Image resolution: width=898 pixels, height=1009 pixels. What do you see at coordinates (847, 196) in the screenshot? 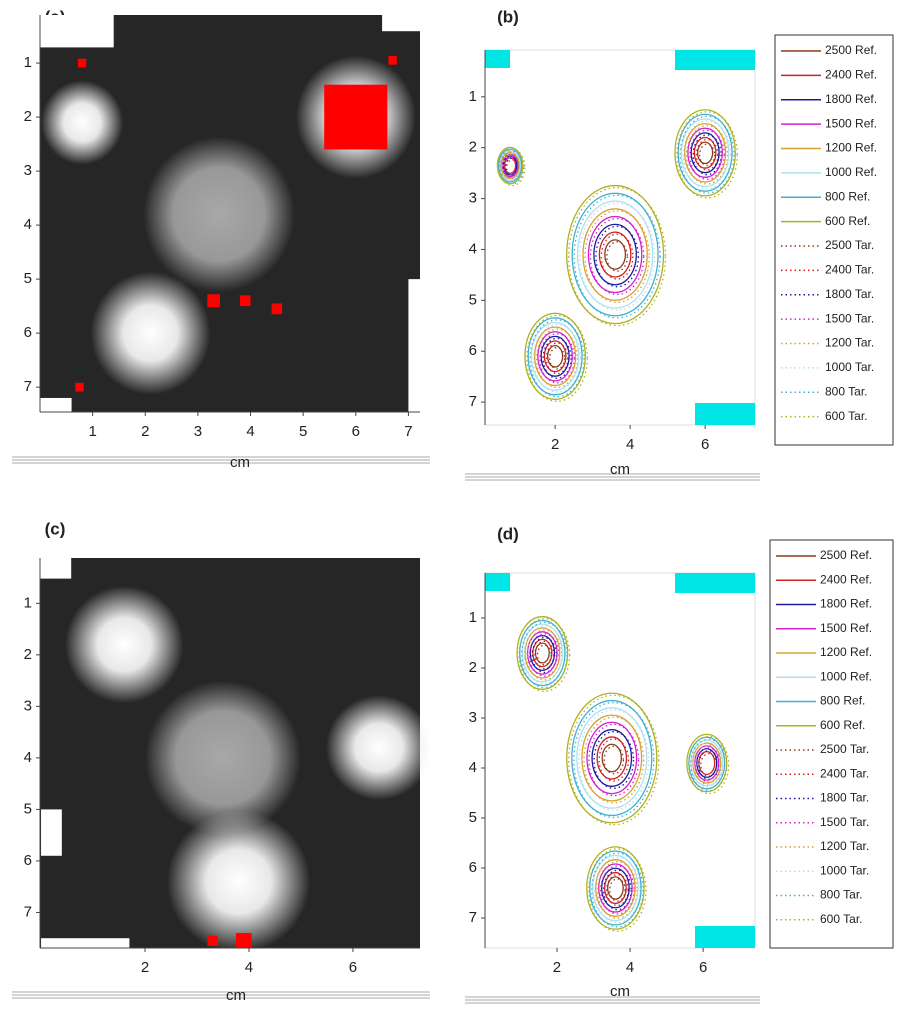
I see `legend-label: 800 Ref.` at bounding box center [847, 196].